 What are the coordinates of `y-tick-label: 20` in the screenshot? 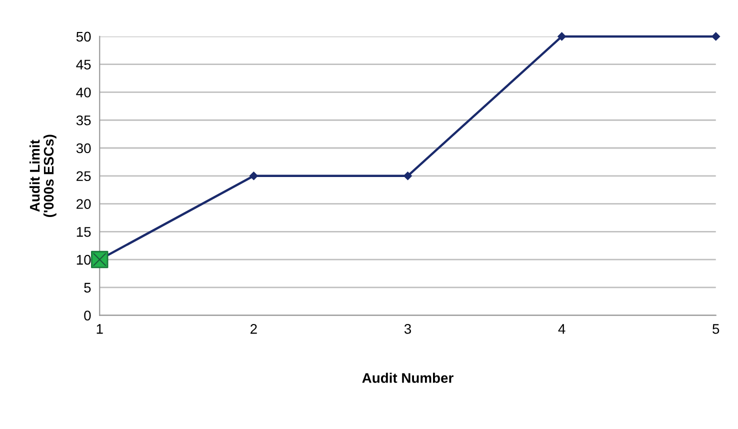 It's located at (83, 204).